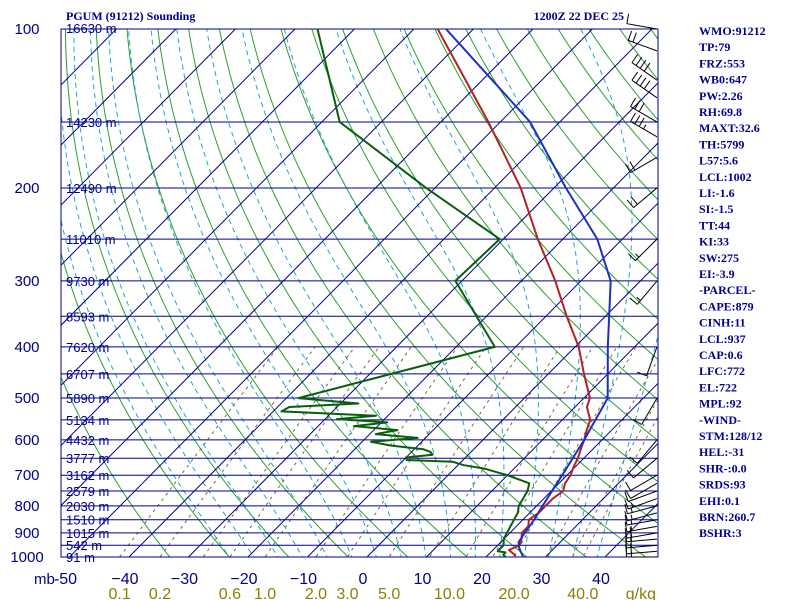  Describe the element at coordinates (449, 593) in the screenshot. I see `mixing-ratio-tick-label: 10.0` at that location.